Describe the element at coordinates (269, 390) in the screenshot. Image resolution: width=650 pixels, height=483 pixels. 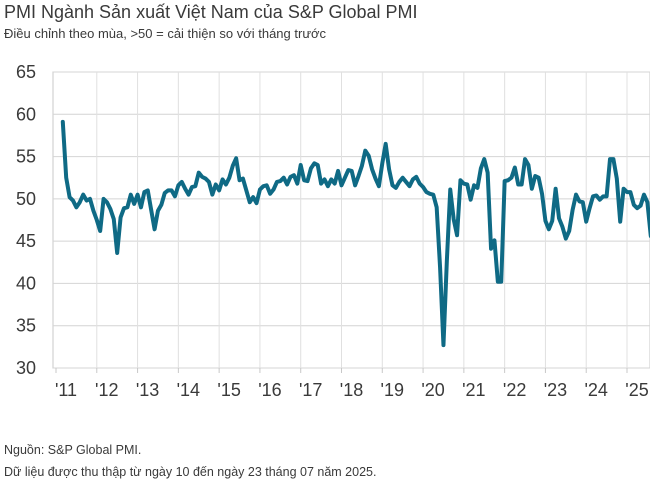
I see `x-tick-label: '16` at that location.